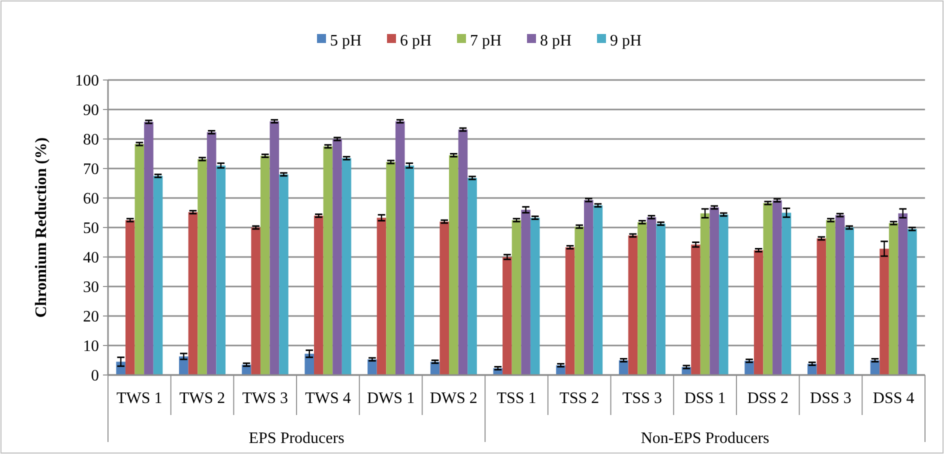 The height and width of the screenshot is (454, 944). What do you see at coordinates (416, 41) in the screenshot?
I see `legend-label: 6 pH` at bounding box center [416, 41].